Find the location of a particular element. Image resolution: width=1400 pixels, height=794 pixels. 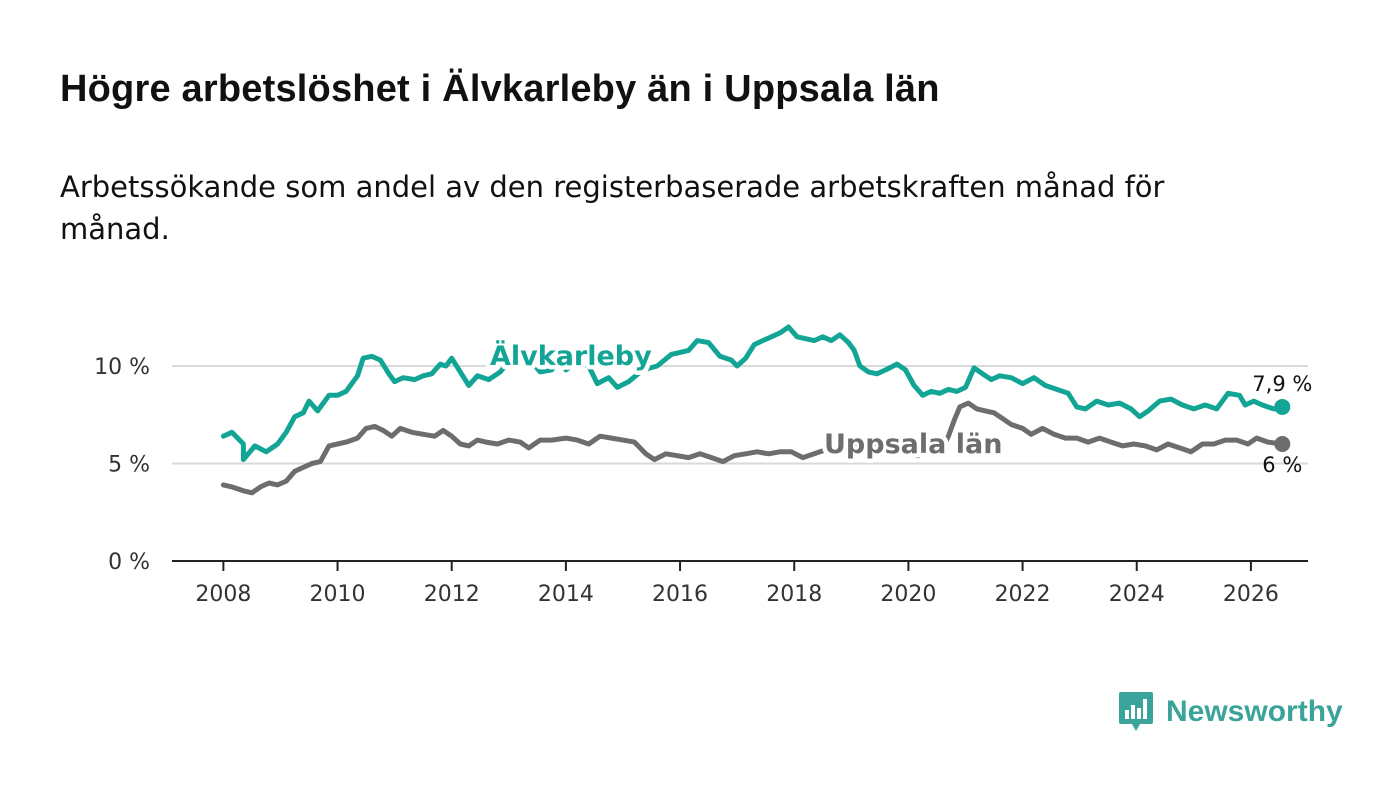

newsworthy-logo-icon is located at coordinates (1136, 711).